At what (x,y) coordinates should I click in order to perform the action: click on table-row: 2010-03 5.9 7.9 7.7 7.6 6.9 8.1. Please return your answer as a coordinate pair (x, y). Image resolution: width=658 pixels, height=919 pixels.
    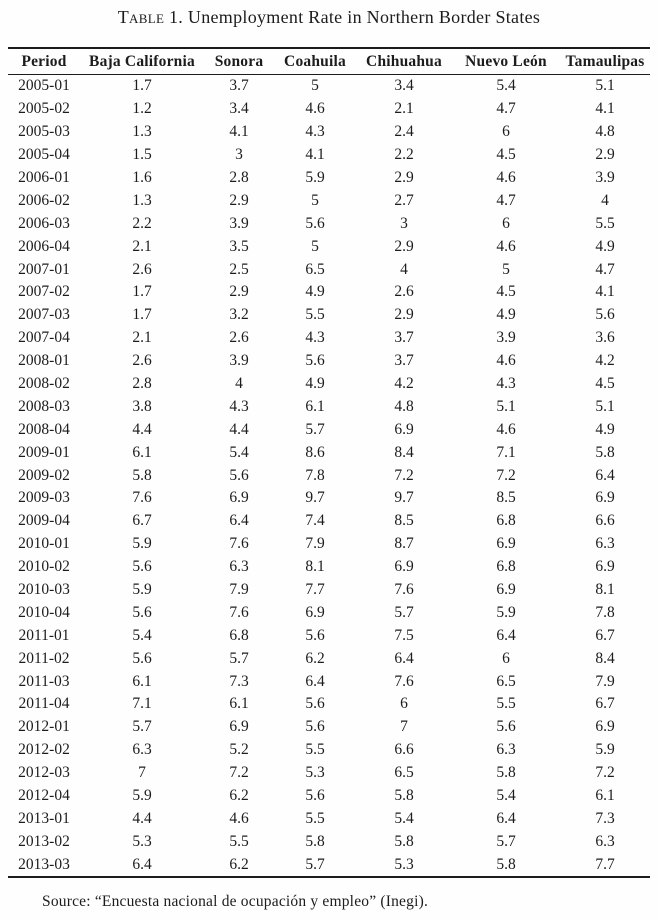
    Looking at the image, I should click on (329, 590).